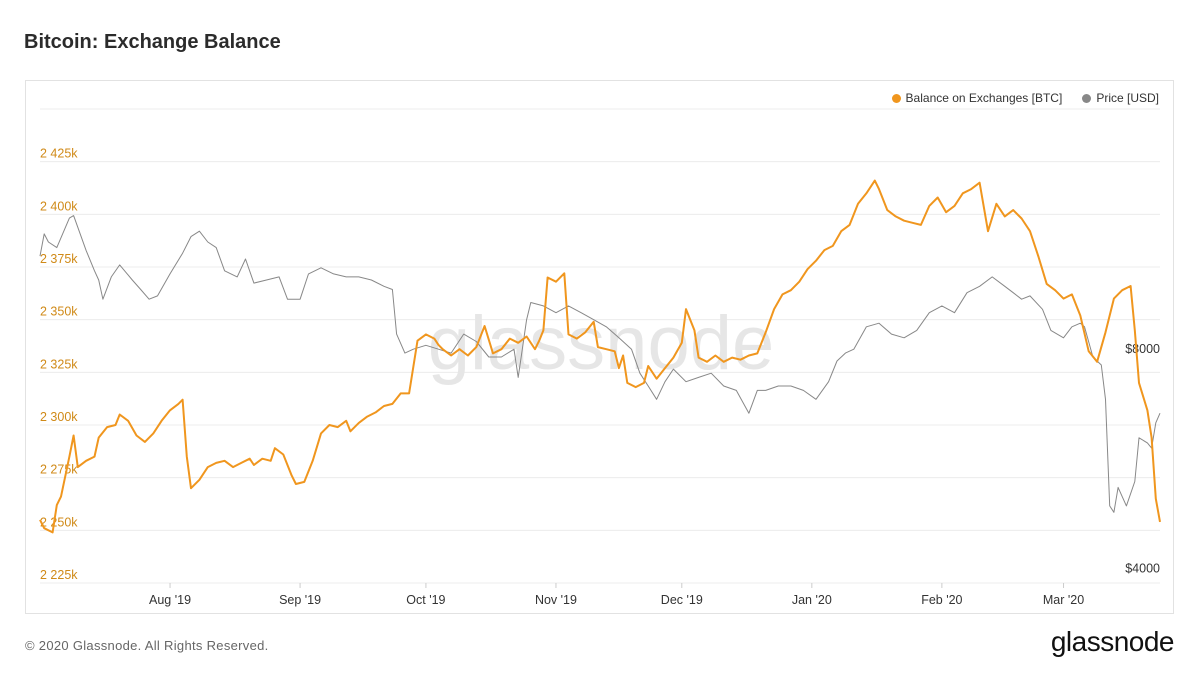  I want to click on x-tick-label: Sep '19, so click(300, 600).